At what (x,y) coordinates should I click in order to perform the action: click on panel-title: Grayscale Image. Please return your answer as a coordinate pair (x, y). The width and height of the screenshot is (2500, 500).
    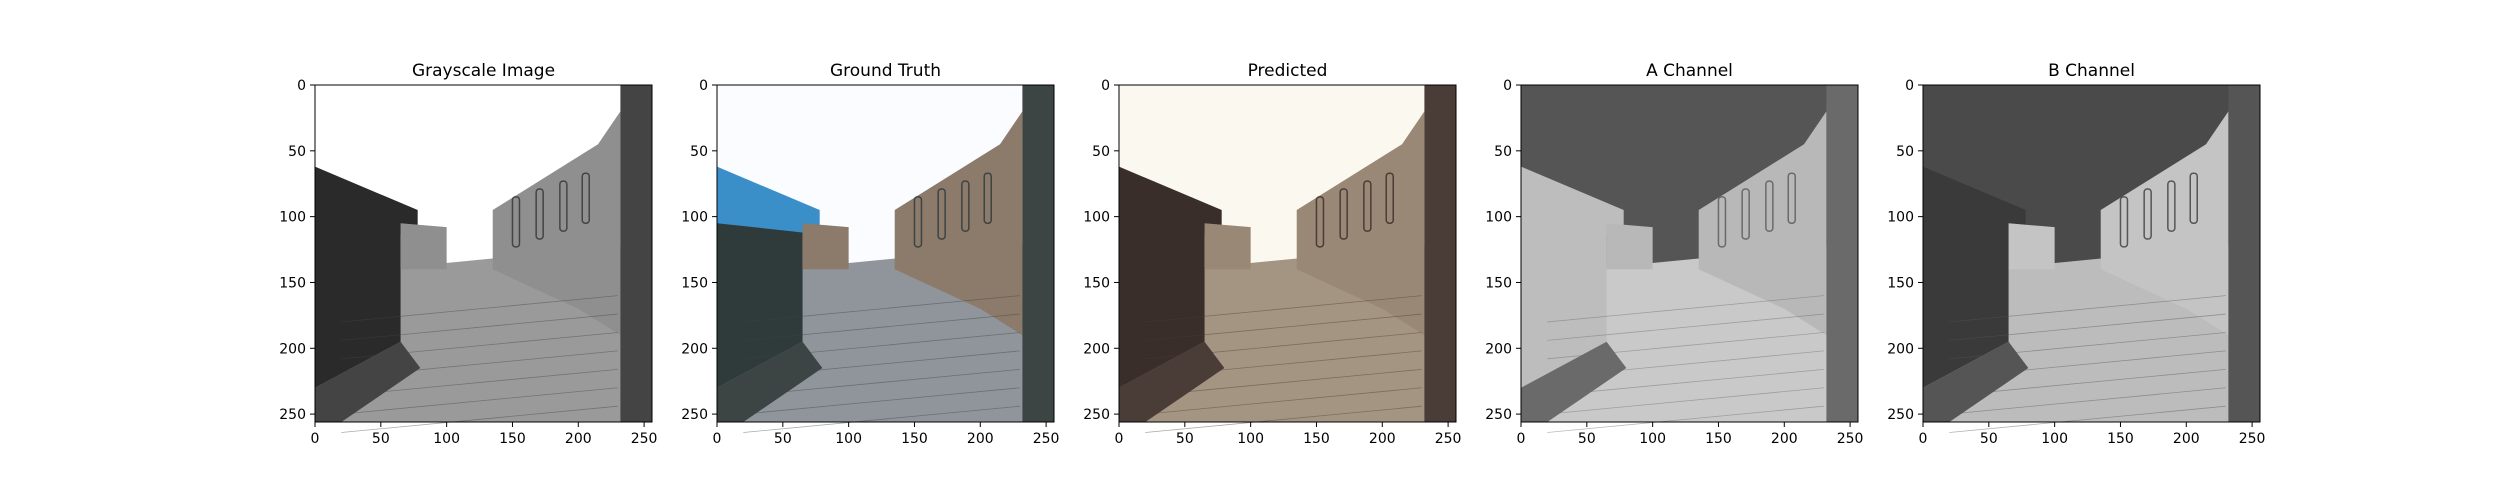
    Looking at the image, I should click on (483, 71).